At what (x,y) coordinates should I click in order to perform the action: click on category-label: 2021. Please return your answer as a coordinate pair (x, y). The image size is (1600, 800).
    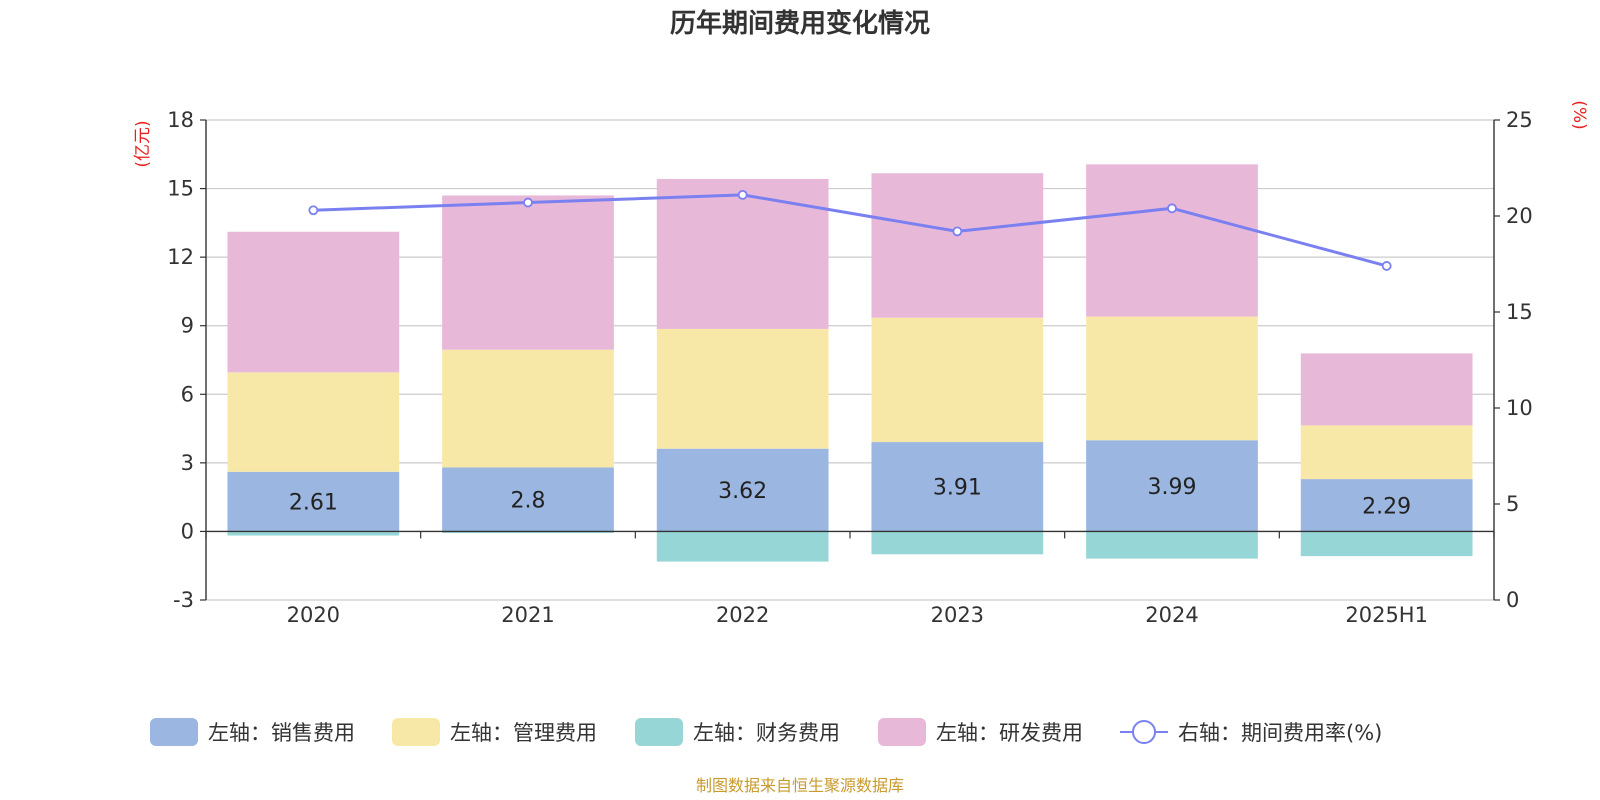
    Looking at the image, I should click on (527, 615).